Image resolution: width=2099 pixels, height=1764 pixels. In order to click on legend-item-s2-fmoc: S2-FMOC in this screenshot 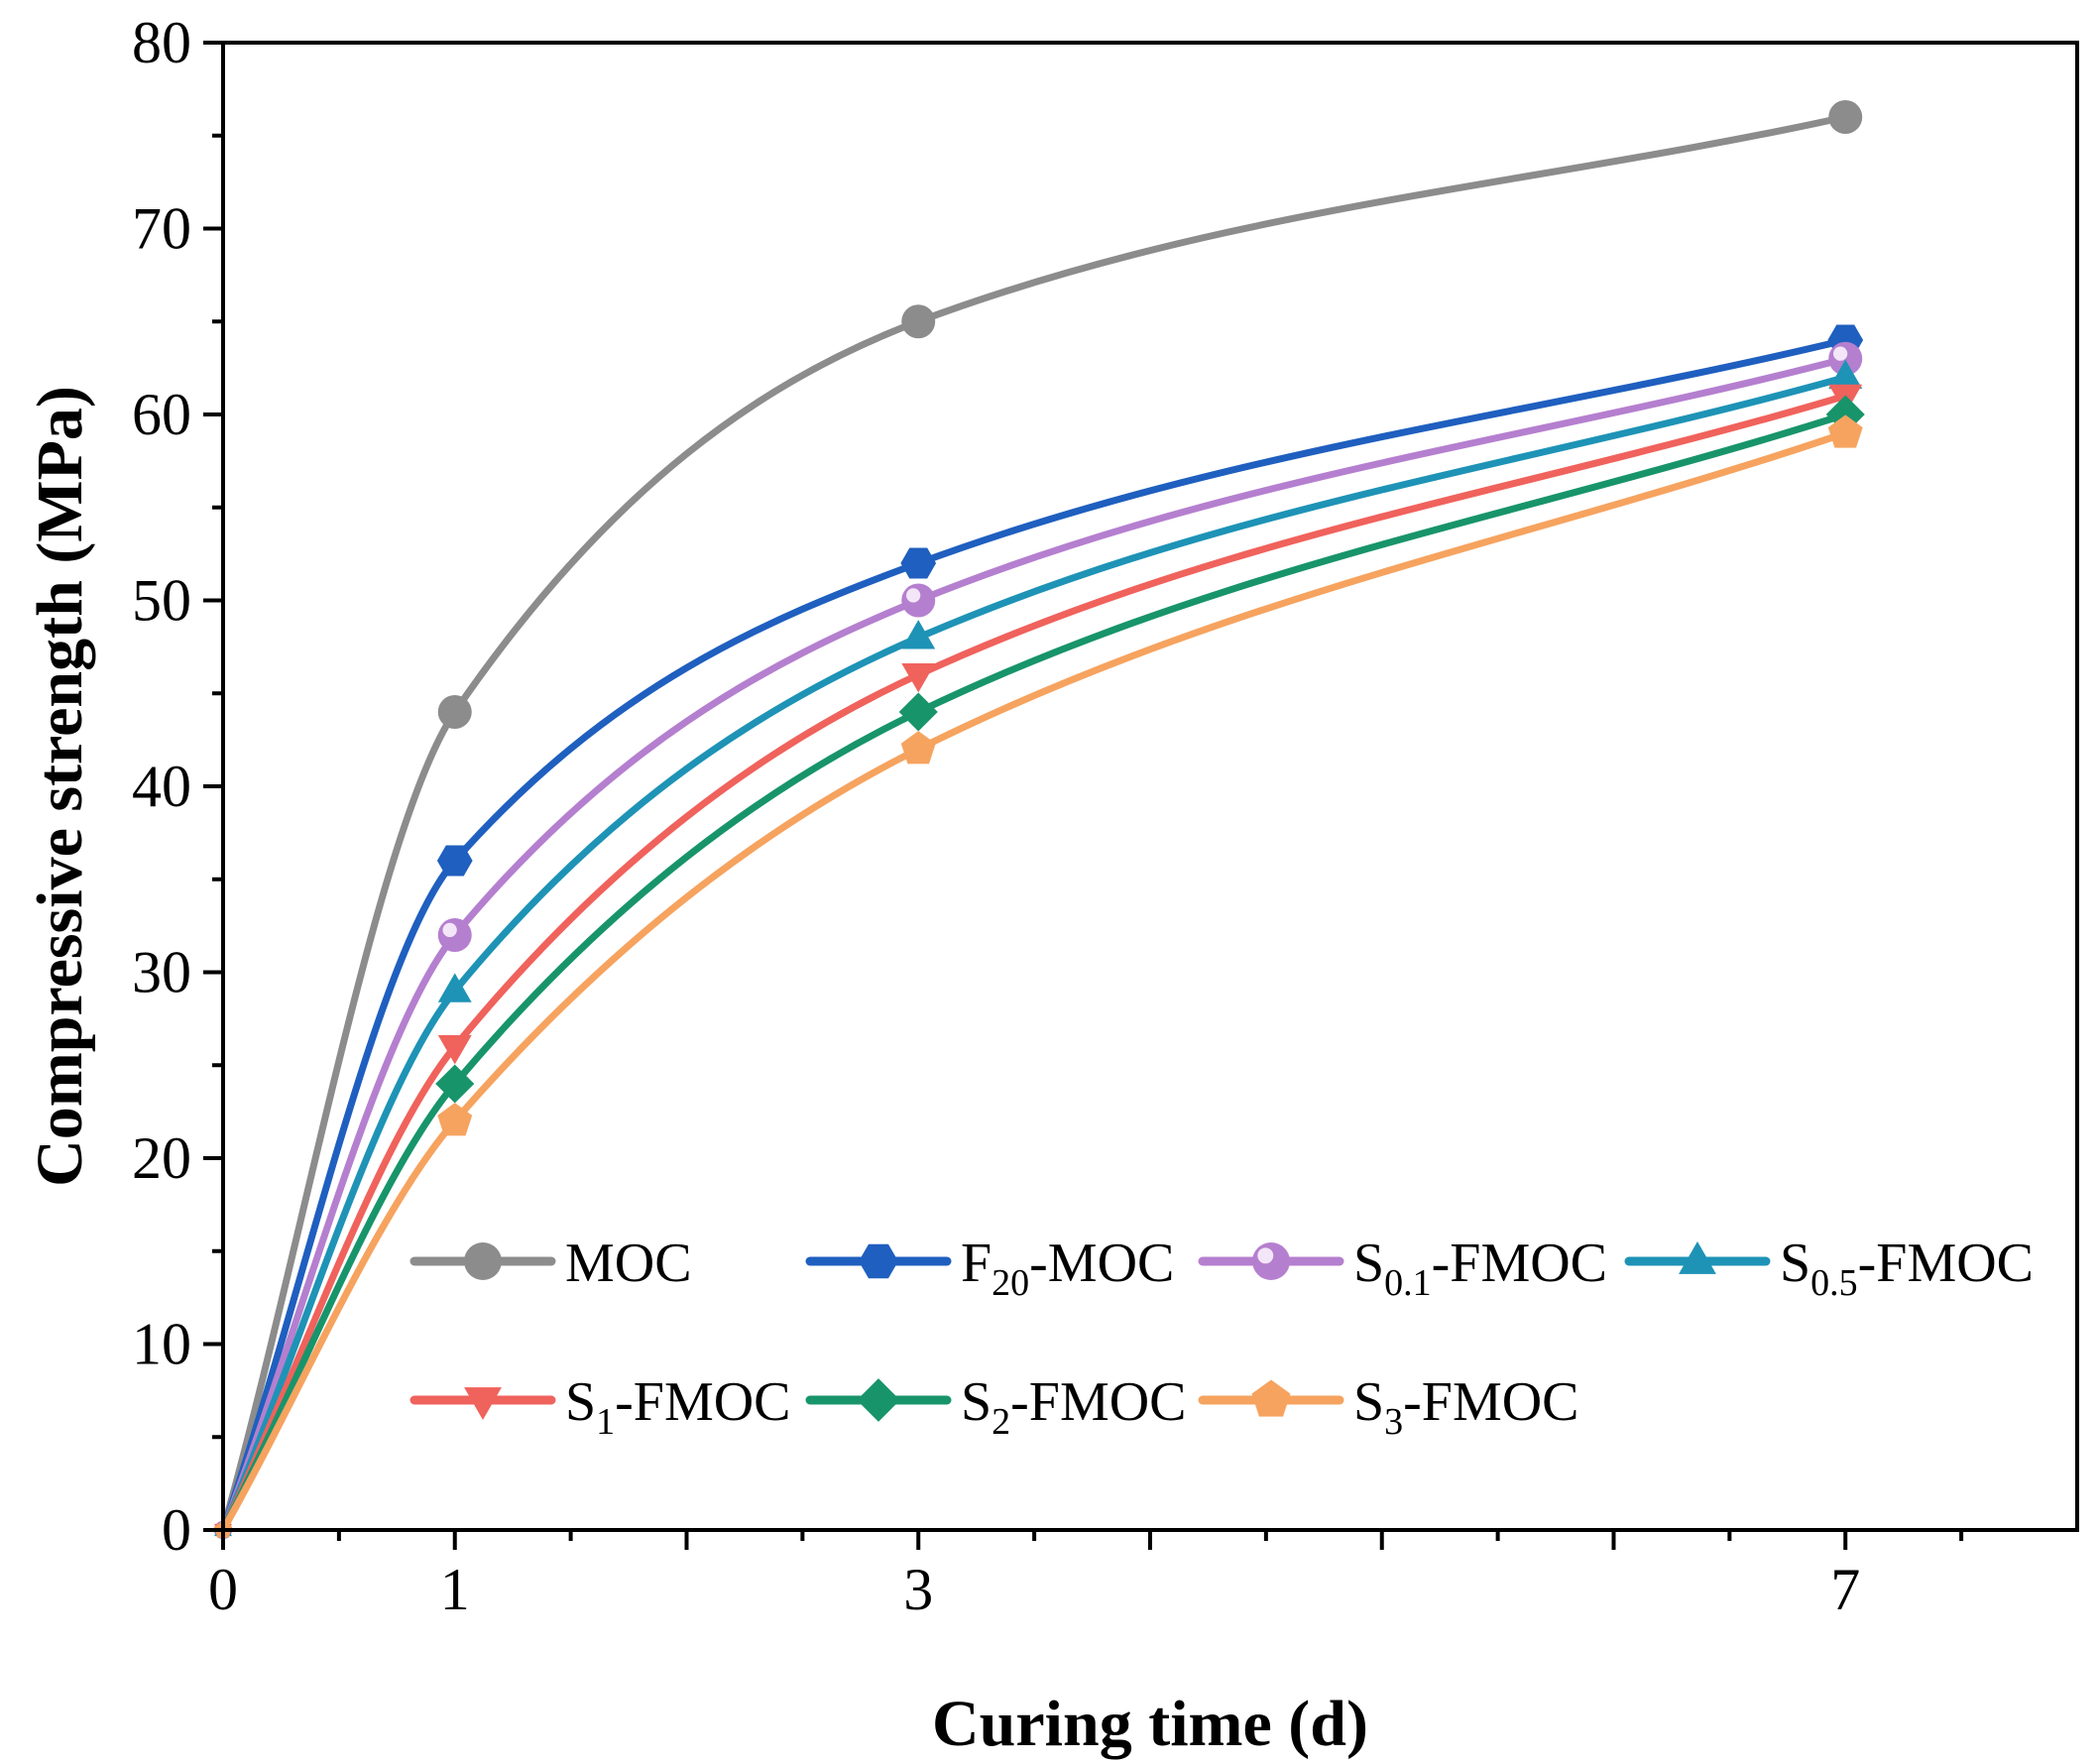, I will do `click(996, 1407)`.